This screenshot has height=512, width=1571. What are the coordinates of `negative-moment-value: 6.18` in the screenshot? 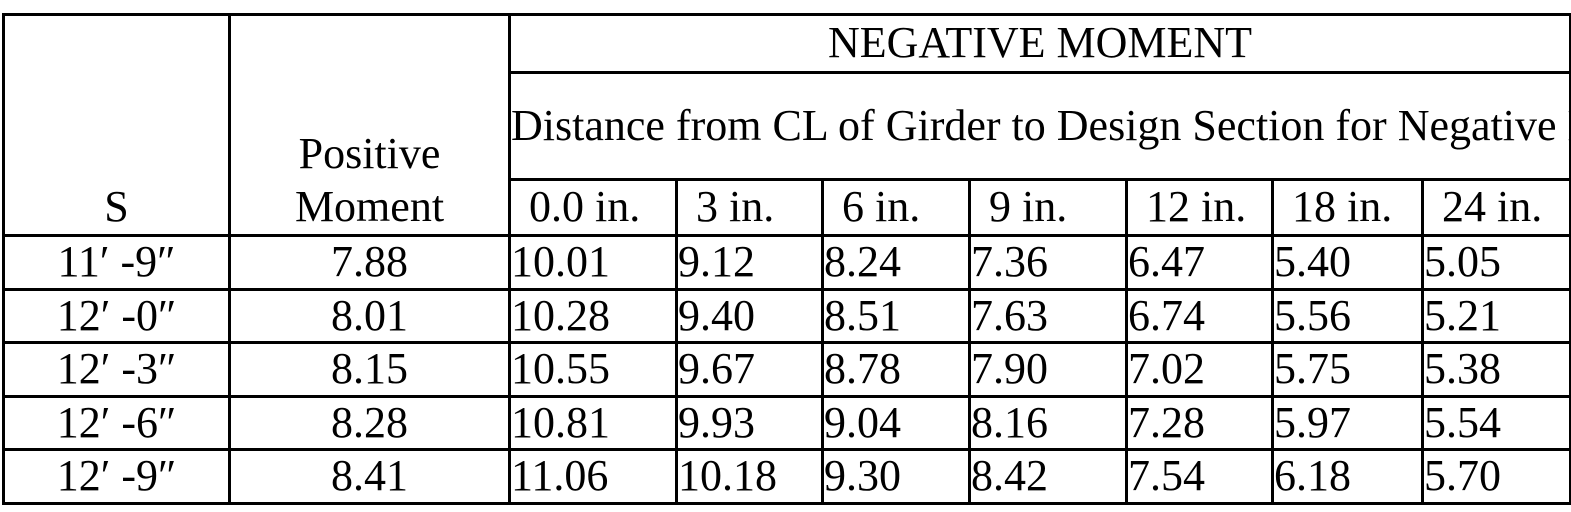 It's located at (1347, 476).